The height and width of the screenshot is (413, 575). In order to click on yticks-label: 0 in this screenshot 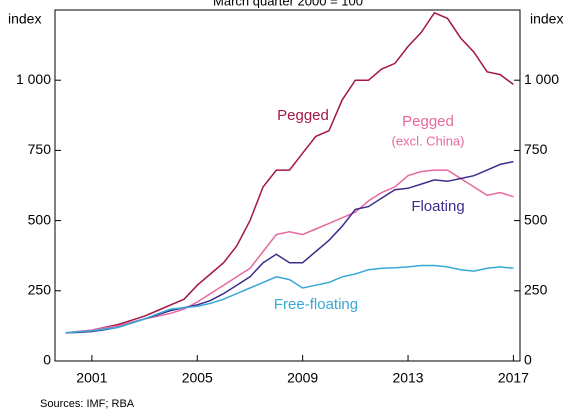, I will do `click(47, 360)`.